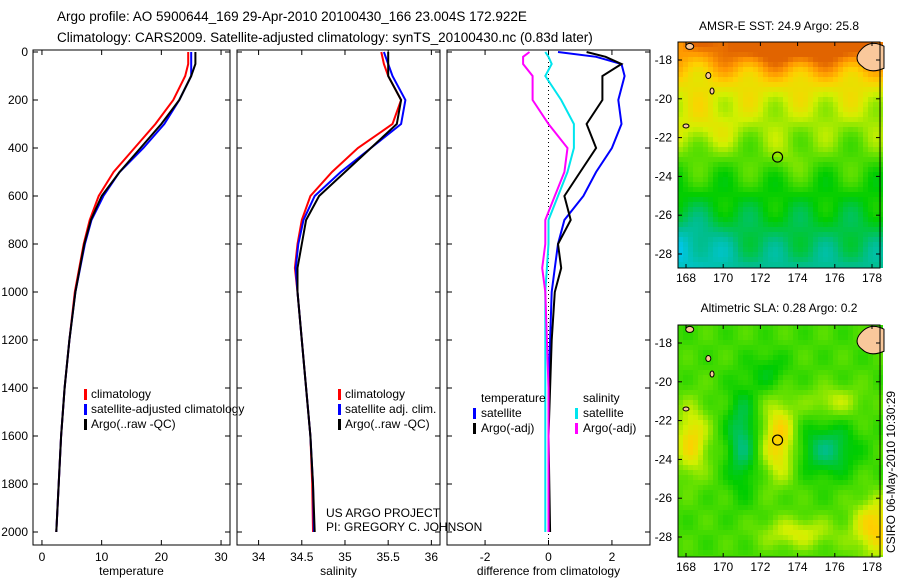  Describe the element at coordinates (872, 567) in the screenshot. I see `lon-tick-label: 178` at that location.